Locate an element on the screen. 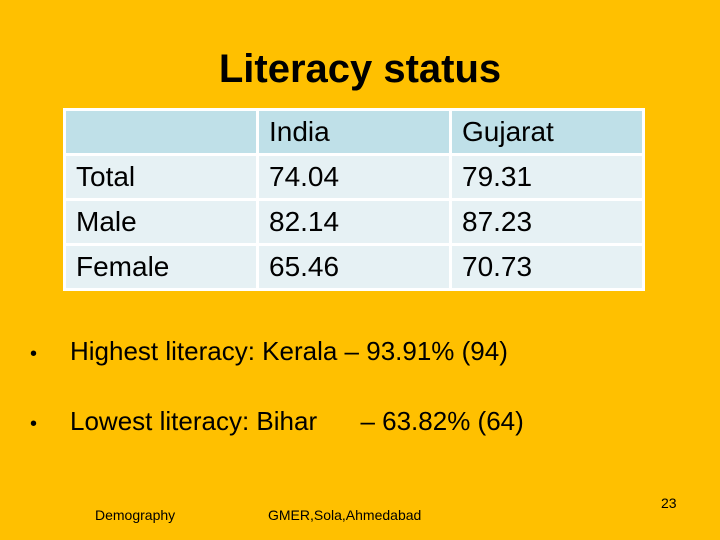 The width and height of the screenshot is (720, 540). table-header-row: India Gujarat is located at coordinates (354, 132).